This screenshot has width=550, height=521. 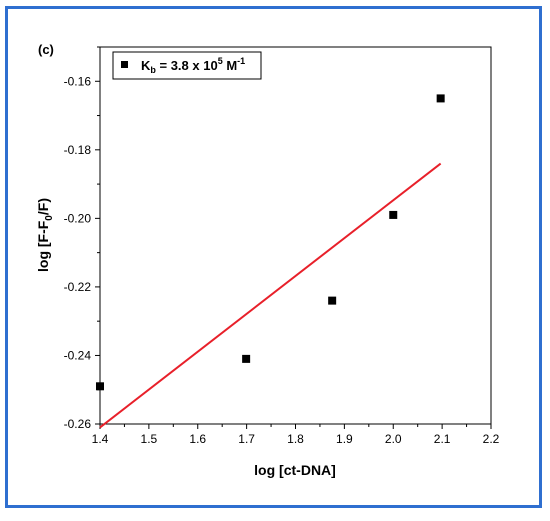 What do you see at coordinates (220, 61) in the screenshot?
I see `legend-exp: 5` at bounding box center [220, 61].